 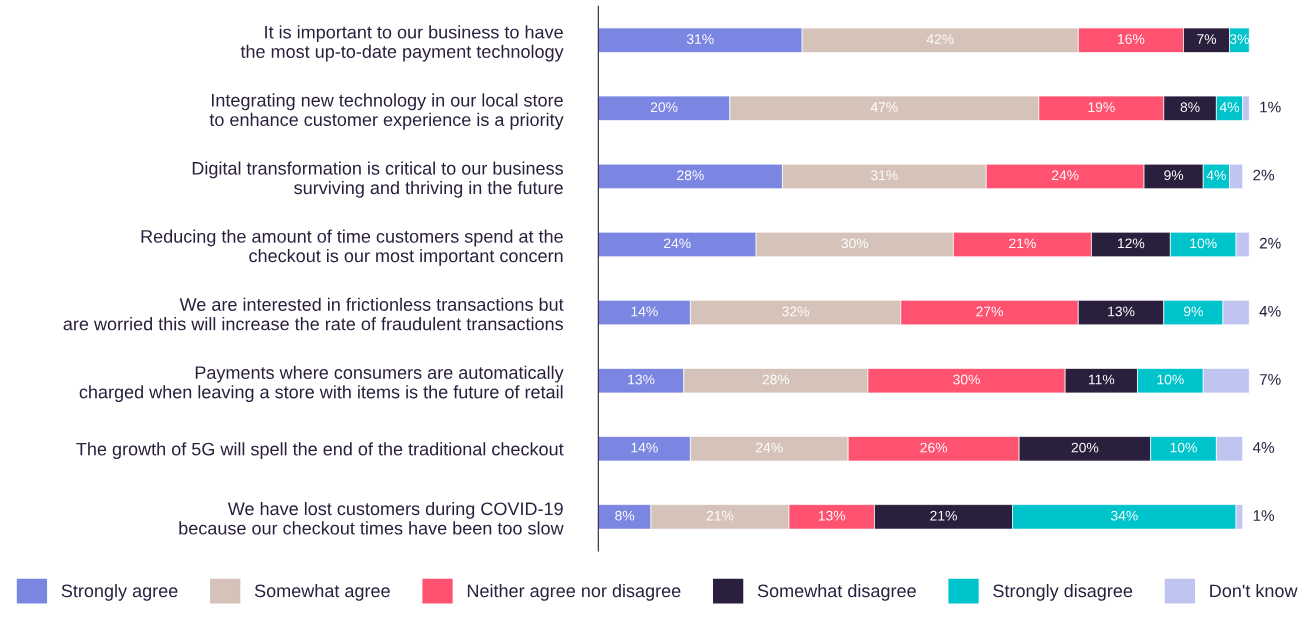 I want to click on y-tick-label: We are interested in frictionless transactions but are worried this will increase the rate of fraudulent transactions, so click(x=313, y=314).